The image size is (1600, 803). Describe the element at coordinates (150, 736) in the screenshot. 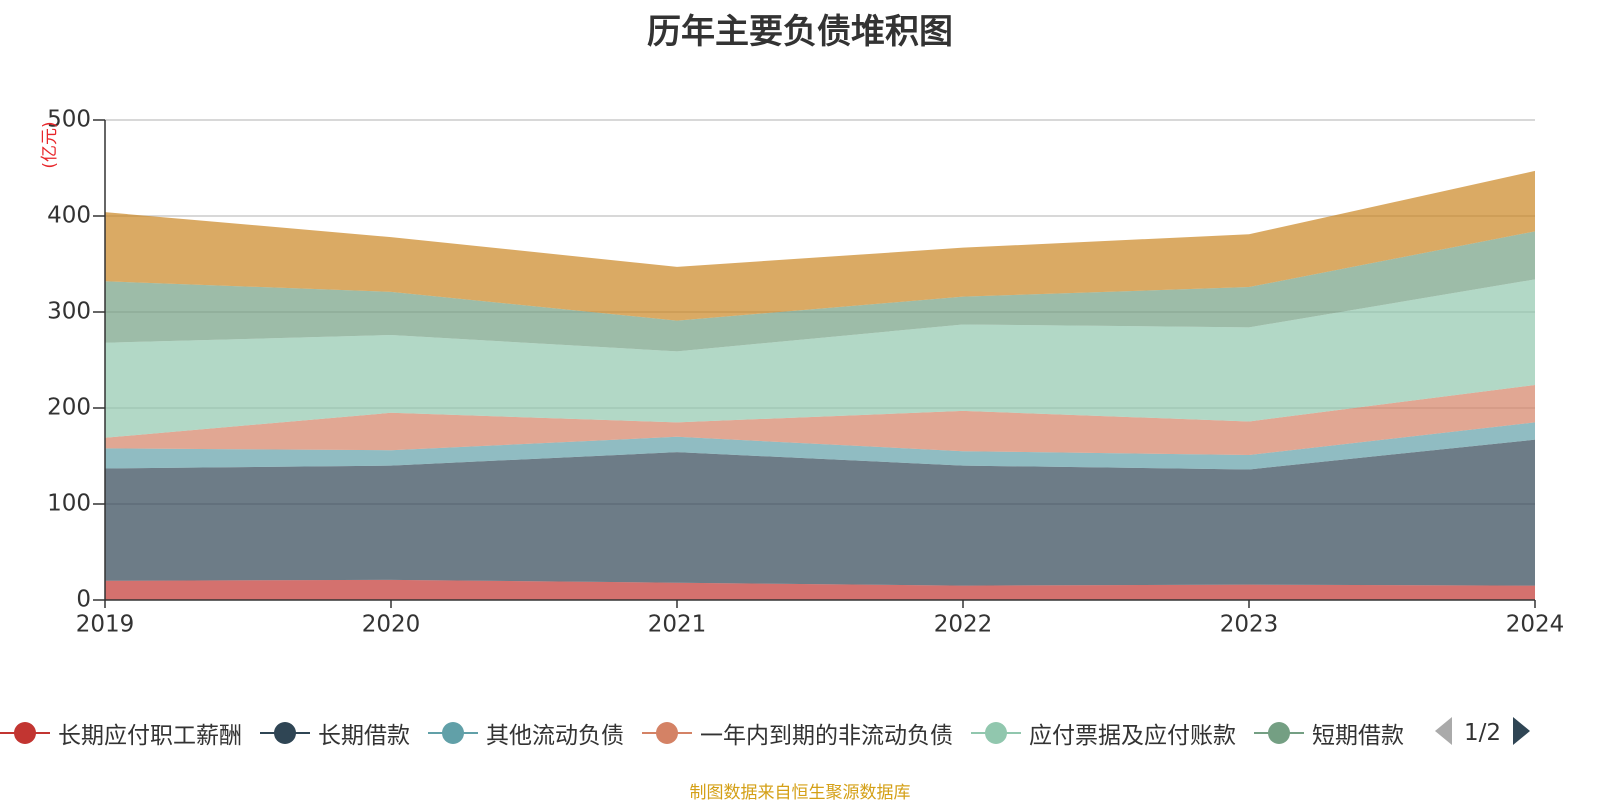

I see `legend-label: 长期应付职工薪酬` at that location.